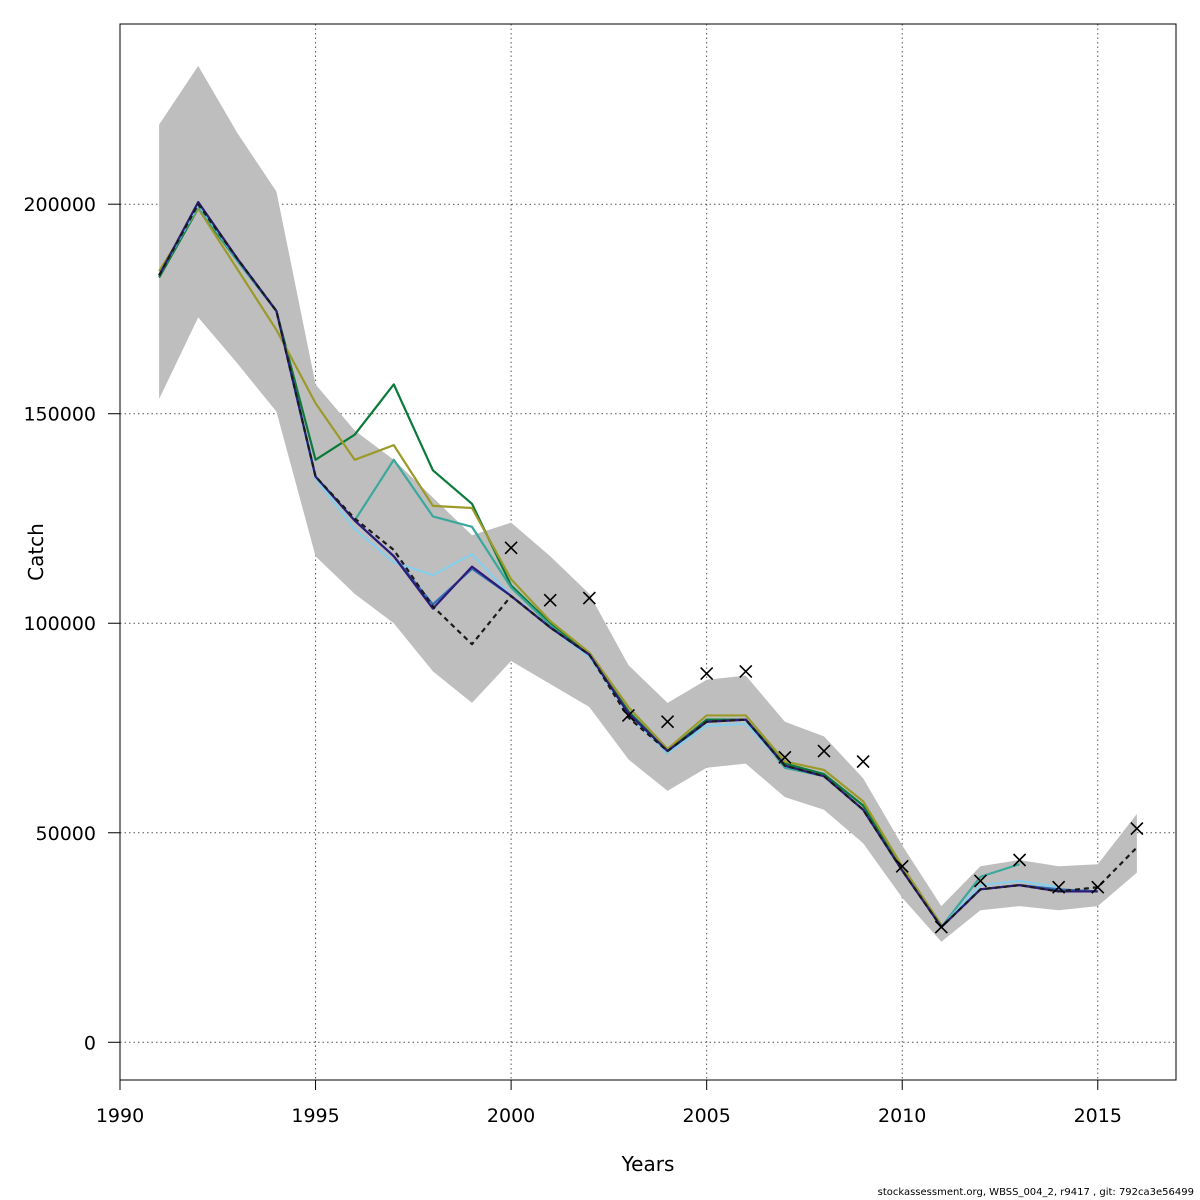  I want to click on x-tick-label: 1995, so click(315, 1116).